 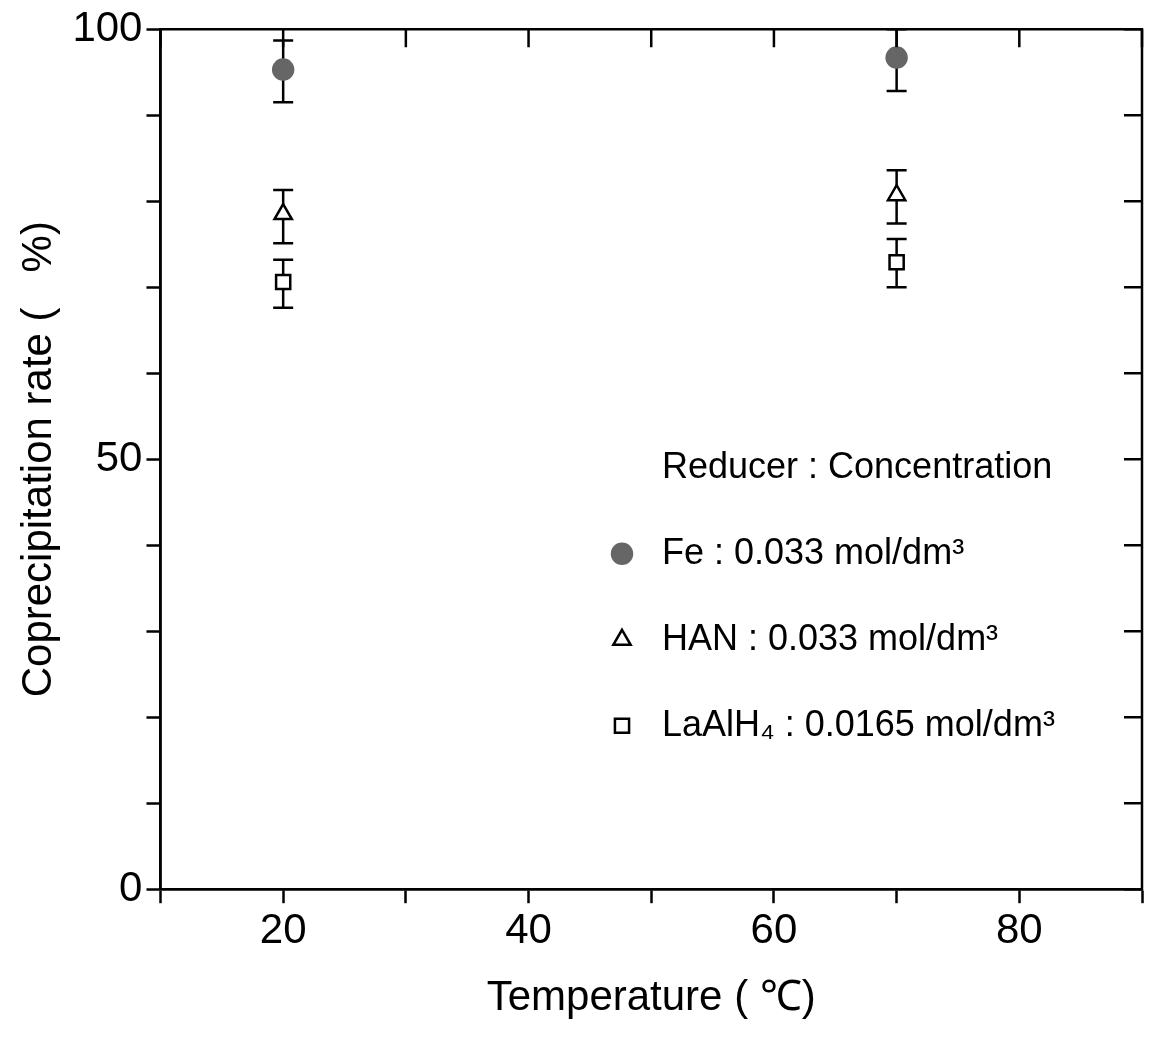 I want to click on x-axis-title: Temperature ( ℃), so click(x=651, y=996).